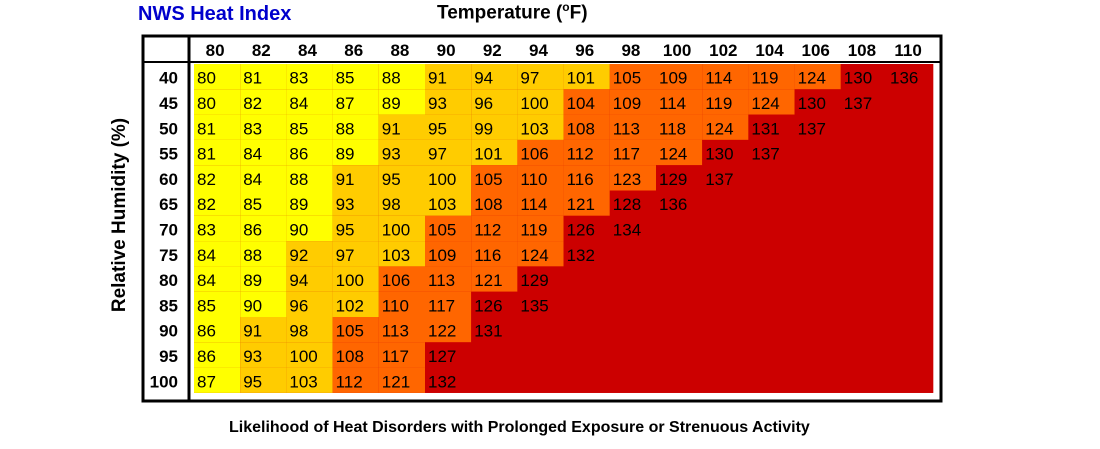 The image size is (1100, 449). What do you see at coordinates (168, 103) in the screenshot?
I see `humidity-tick-label: 45` at bounding box center [168, 103].